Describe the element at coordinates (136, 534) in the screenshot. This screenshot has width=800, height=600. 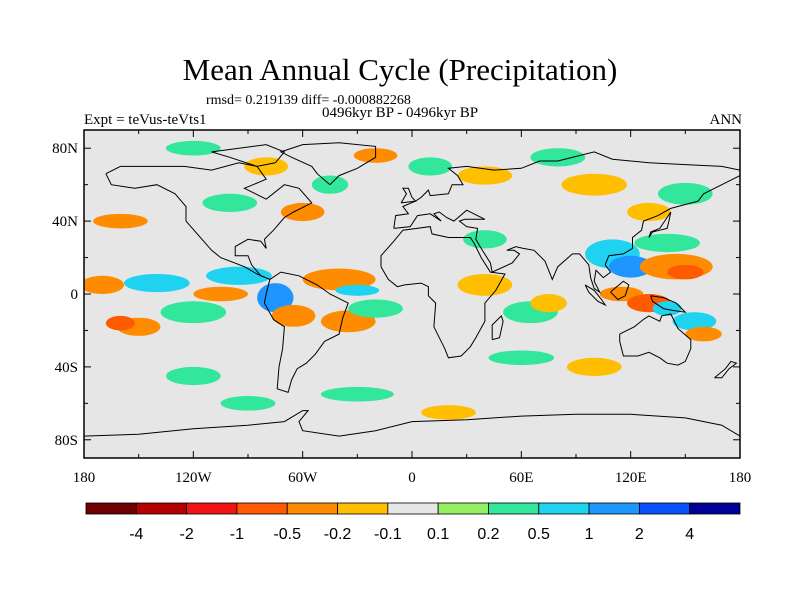
I see `colorbar-label: -4` at that location.